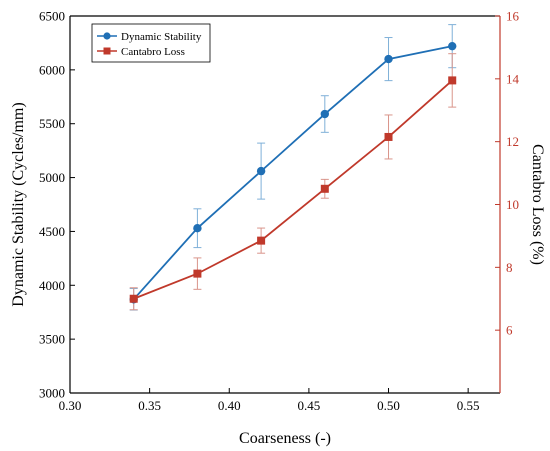 The height and width of the screenshot is (451, 550). I want to click on y-right-tick-label: 10, so click(512, 204).